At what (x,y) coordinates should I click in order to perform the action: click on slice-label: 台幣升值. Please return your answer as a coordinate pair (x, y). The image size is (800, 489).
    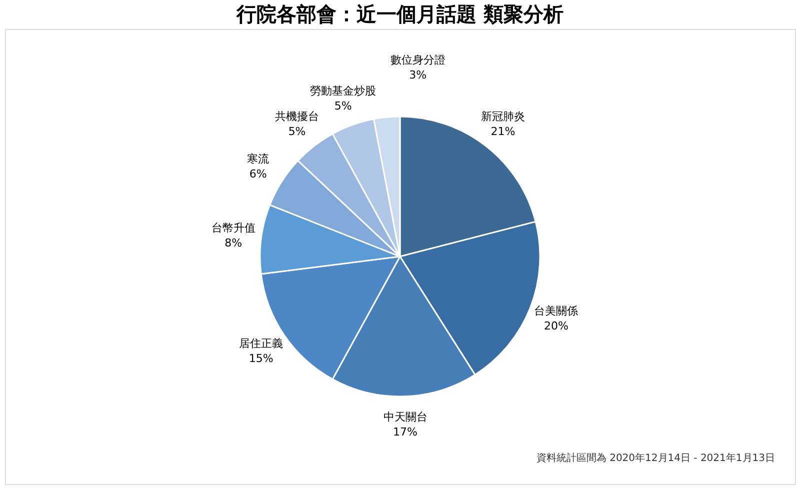
    Looking at the image, I should click on (233, 227).